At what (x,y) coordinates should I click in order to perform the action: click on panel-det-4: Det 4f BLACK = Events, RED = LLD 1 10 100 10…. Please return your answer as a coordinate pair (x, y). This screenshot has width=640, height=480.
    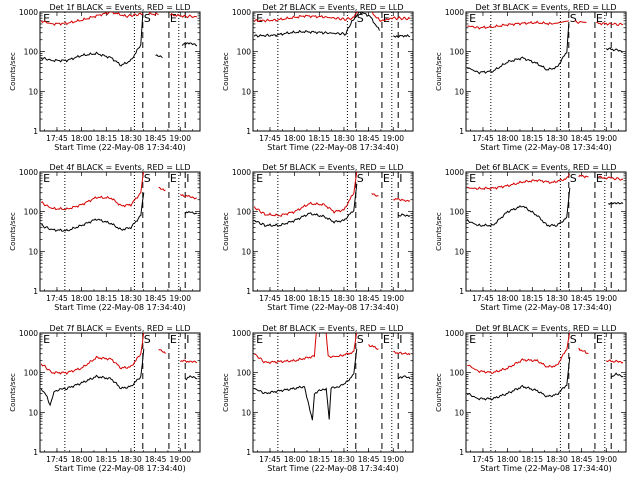
    Looking at the image, I should click on (105, 237).